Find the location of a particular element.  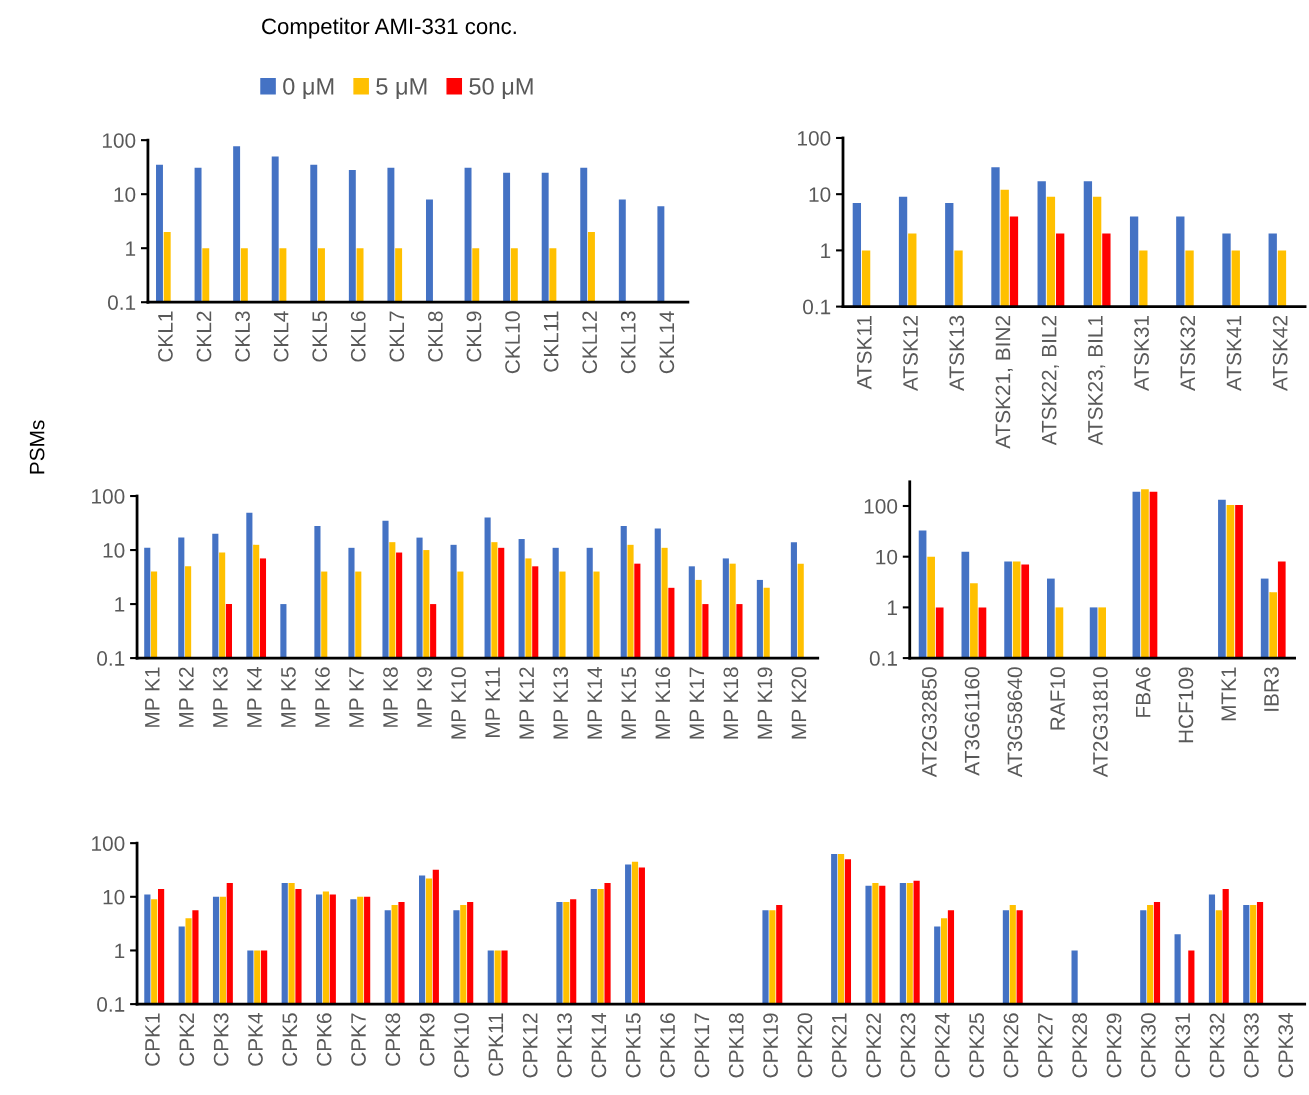

x-tick-label: MP K20 is located at coordinates (799, 703).